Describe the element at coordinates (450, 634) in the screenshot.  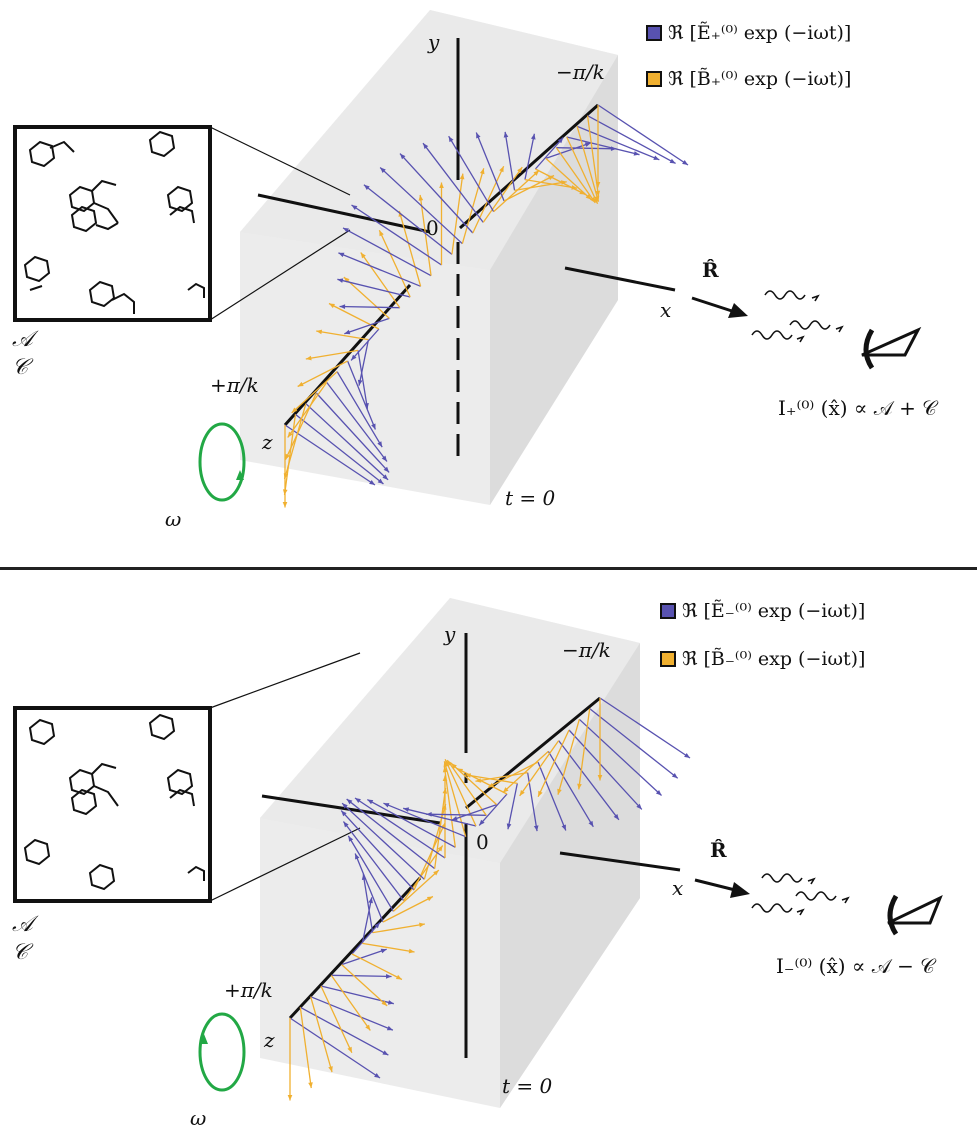
I see `axis-y-label: y` at that location.